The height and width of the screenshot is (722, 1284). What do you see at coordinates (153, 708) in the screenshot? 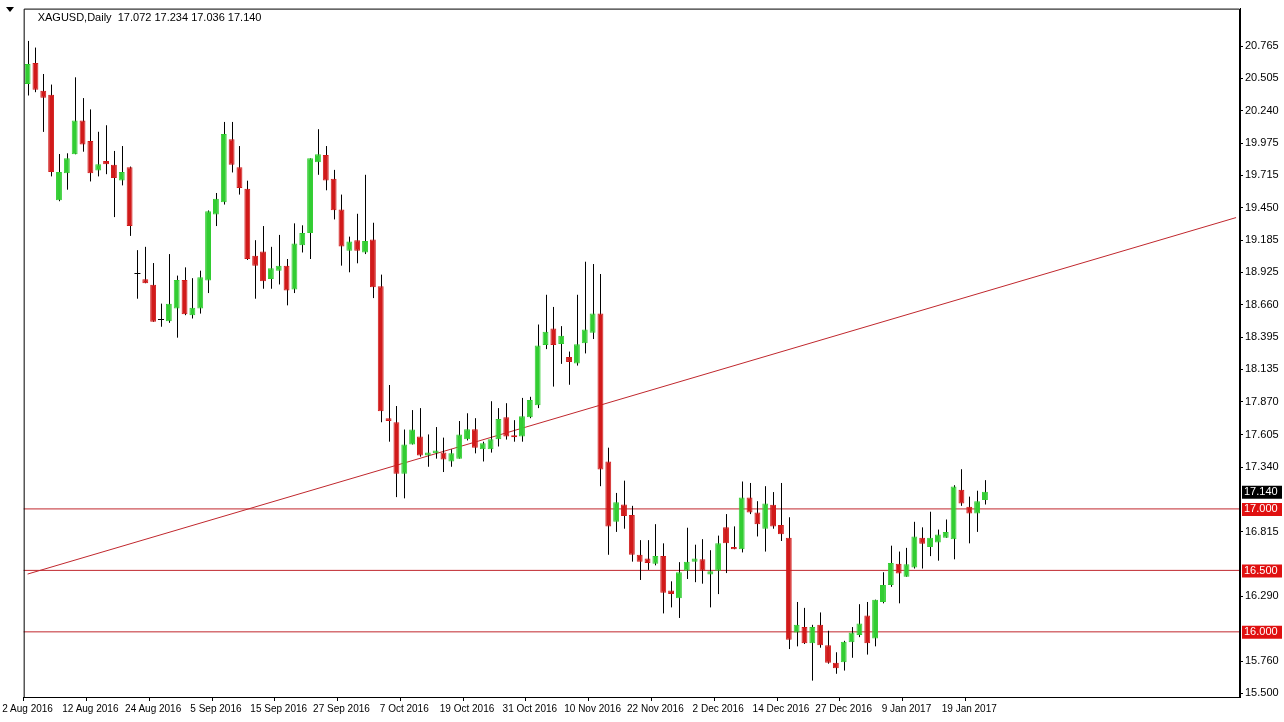
I see `x-tick-label: 24 Aug 2016` at bounding box center [153, 708].